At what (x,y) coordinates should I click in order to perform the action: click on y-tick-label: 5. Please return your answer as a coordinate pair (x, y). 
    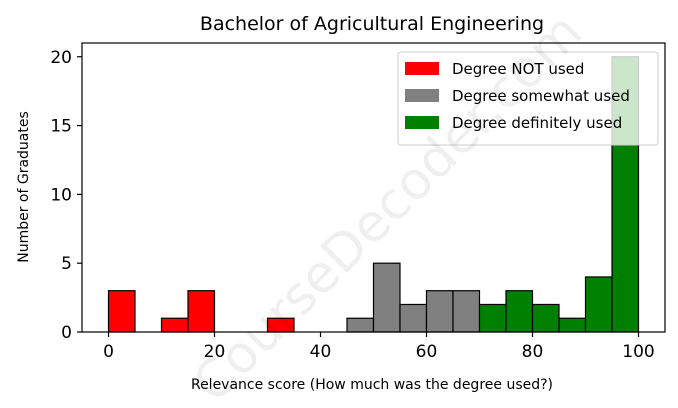
    Looking at the image, I should click on (66, 264).